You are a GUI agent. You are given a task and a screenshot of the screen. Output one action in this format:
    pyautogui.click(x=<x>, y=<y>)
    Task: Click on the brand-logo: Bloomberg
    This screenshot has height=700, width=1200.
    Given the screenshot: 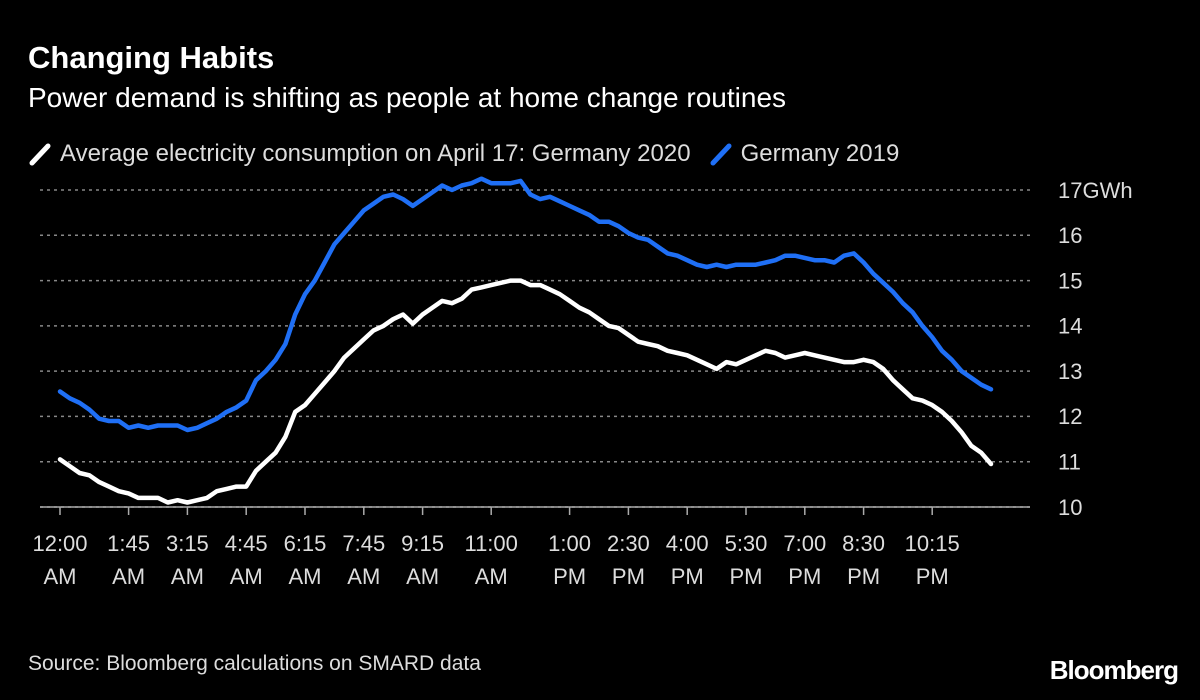 What is the action you would take?
    pyautogui.click(x=1114, y=670)
    